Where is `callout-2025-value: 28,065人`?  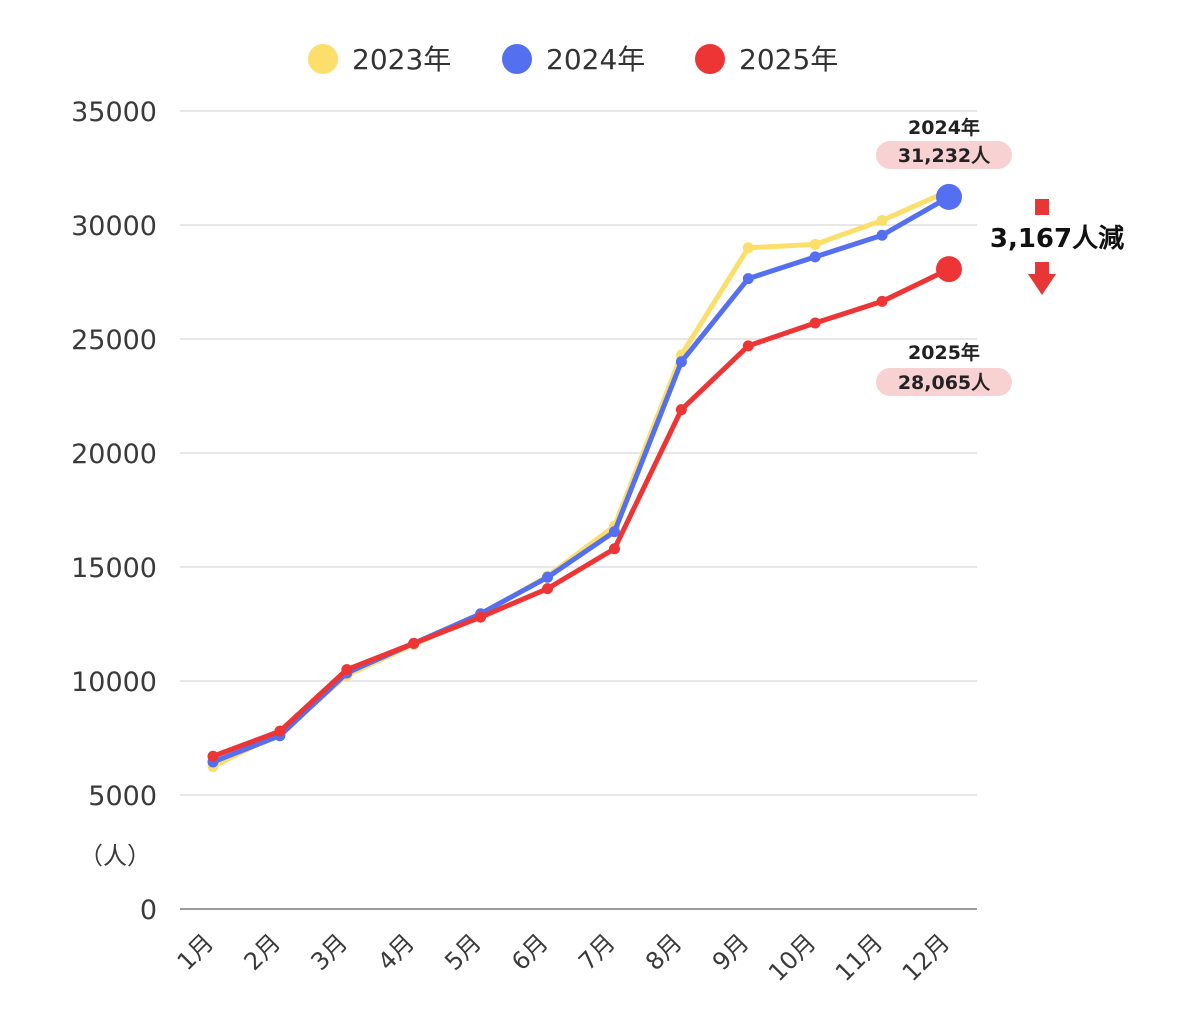 callout-2025-value: 28,065人 is located at coordinates (944, 383).